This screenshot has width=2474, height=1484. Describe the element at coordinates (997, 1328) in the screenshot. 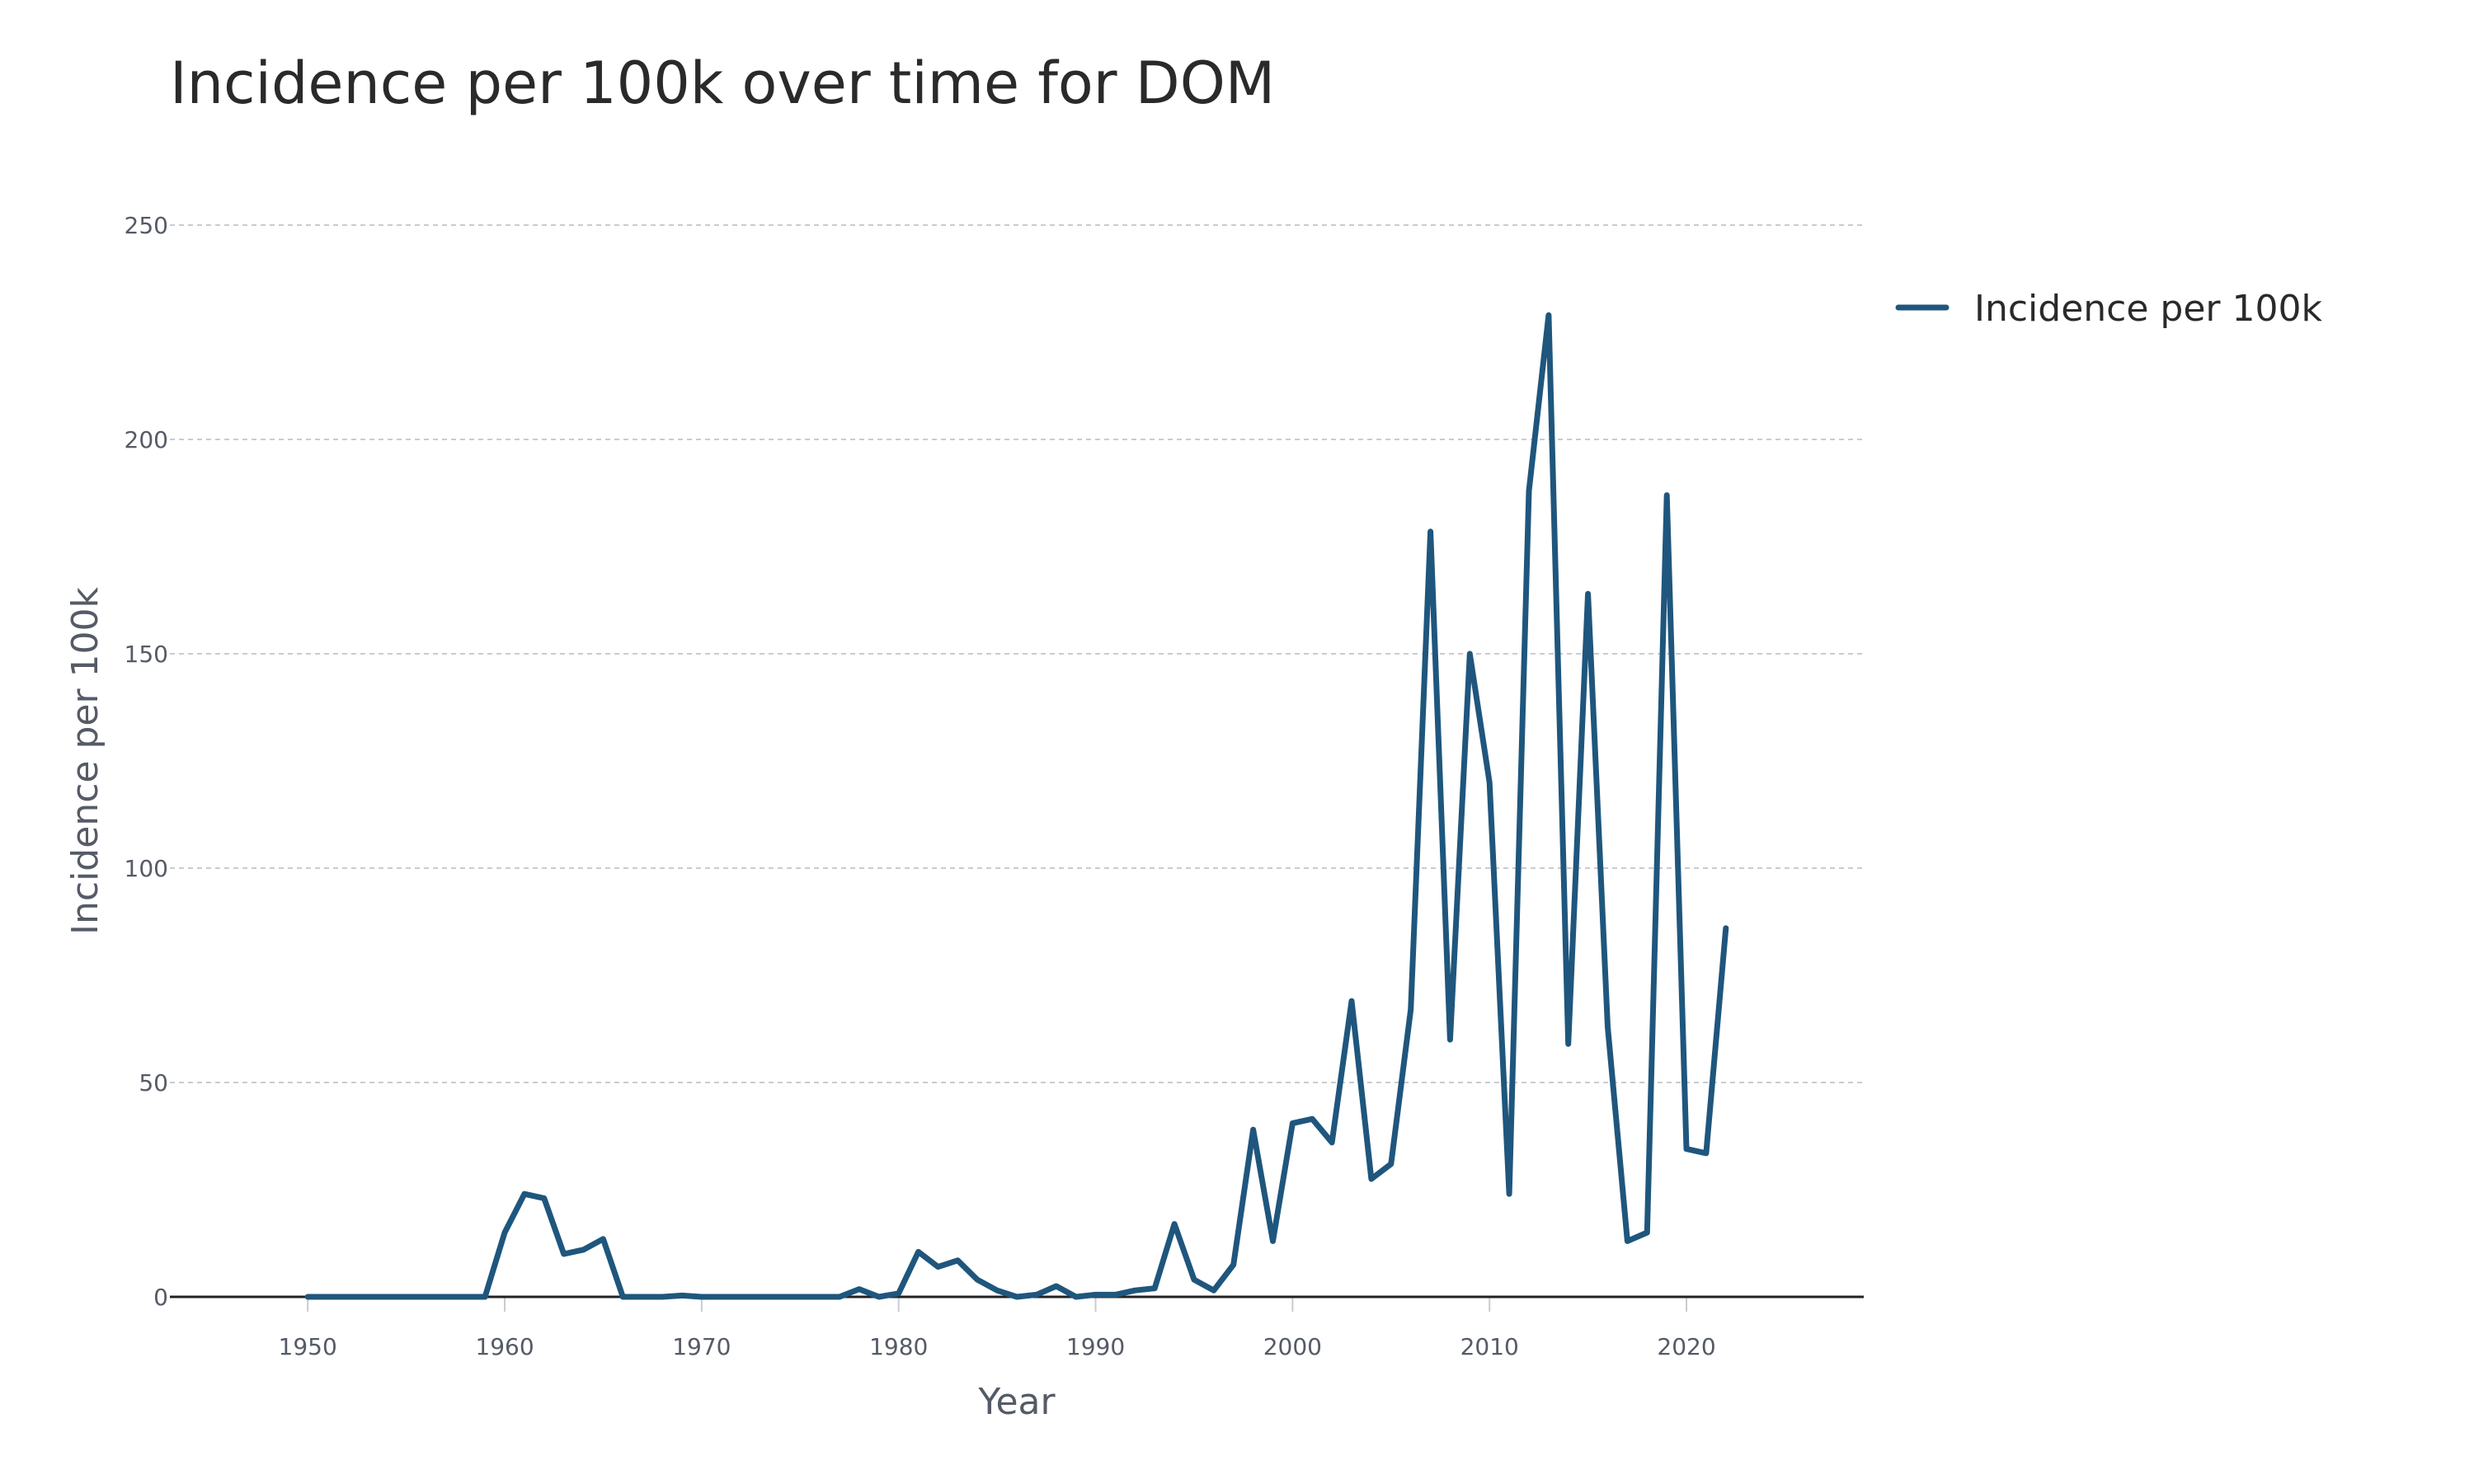

I see `x-tick-labels: 1950 1960 1970 1980 1990 2000 2010 2020` at that location.